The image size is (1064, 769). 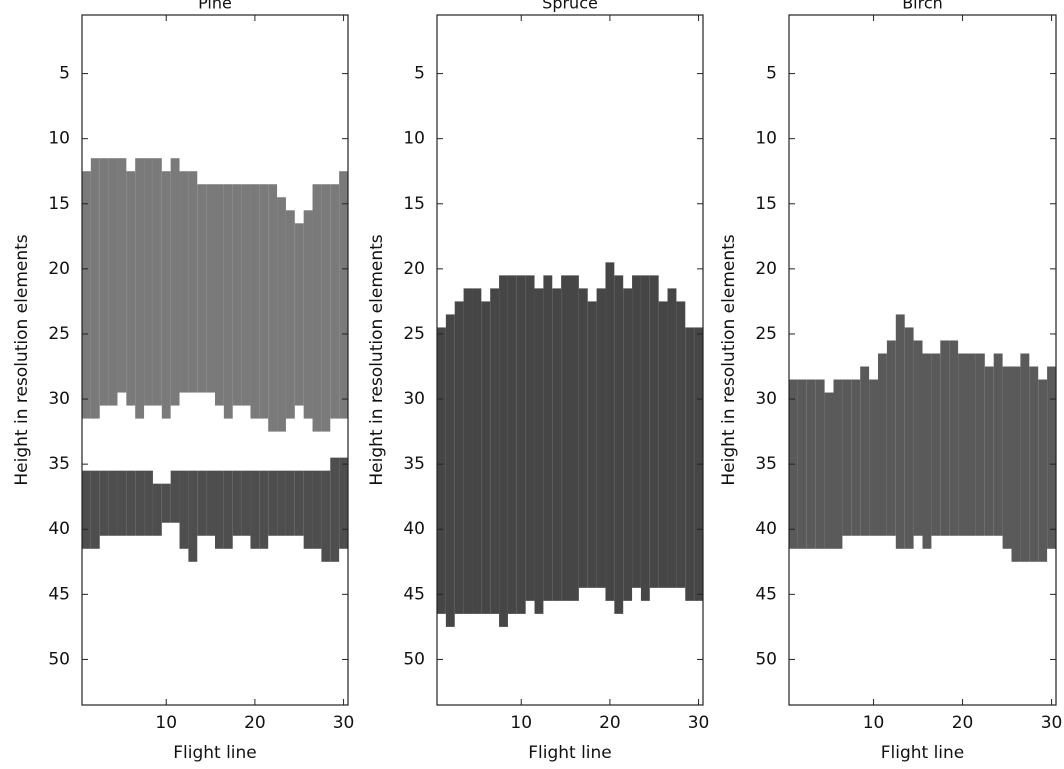 What do you see at coordinates (610, 723) in the screenshot?
I see `x-tick-label: 20` at bounding box center [610, 723].